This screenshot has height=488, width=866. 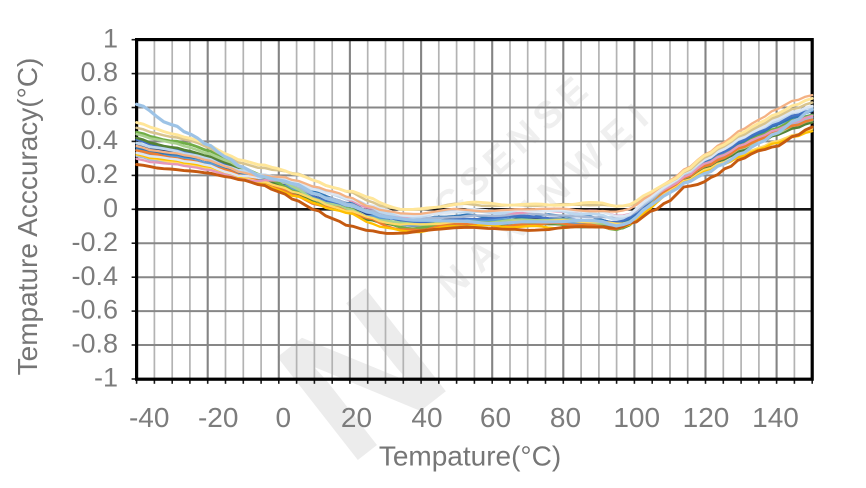 I want to click on svg-text: 100, so click(x=636, y=417).